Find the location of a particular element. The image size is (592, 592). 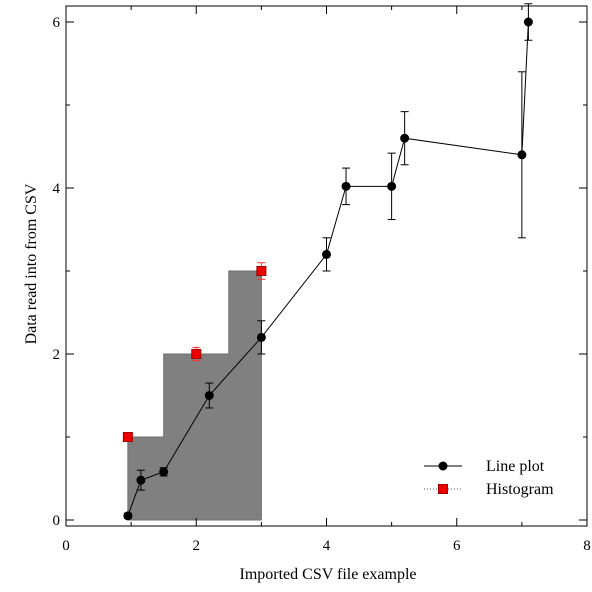

legend-histogram: Histogram is located at coordinates (489, 489).